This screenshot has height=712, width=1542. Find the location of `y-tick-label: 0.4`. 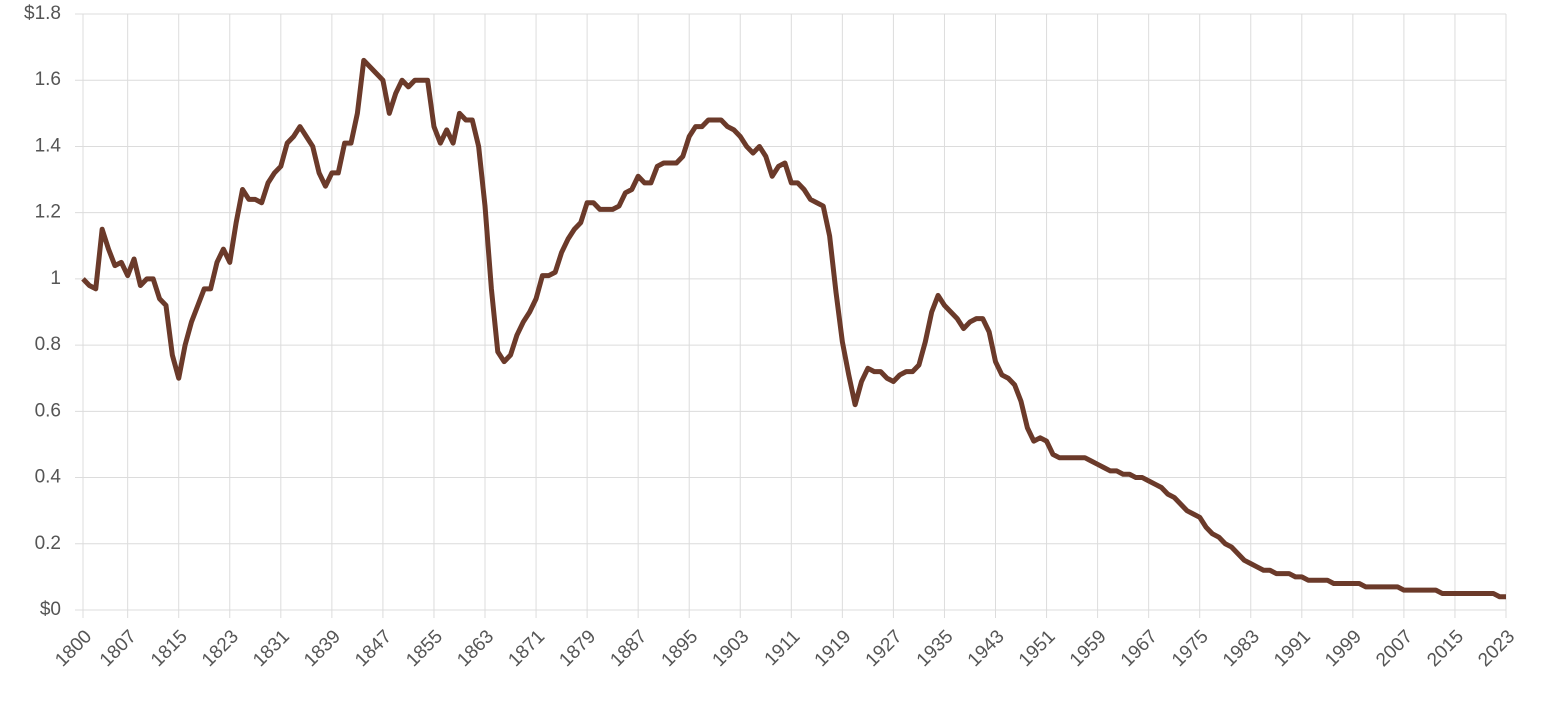

y-tick-label: 0.4 is located at coordinates (48, 477).